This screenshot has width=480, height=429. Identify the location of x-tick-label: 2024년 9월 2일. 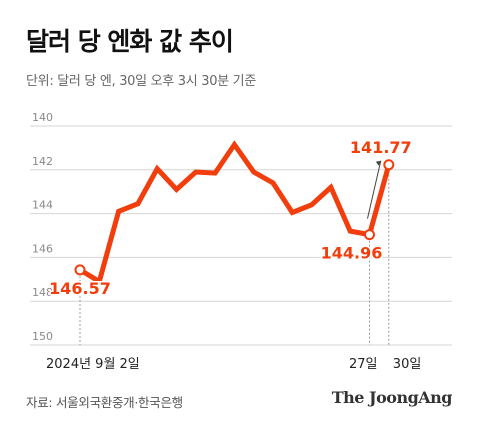
(93, 364).